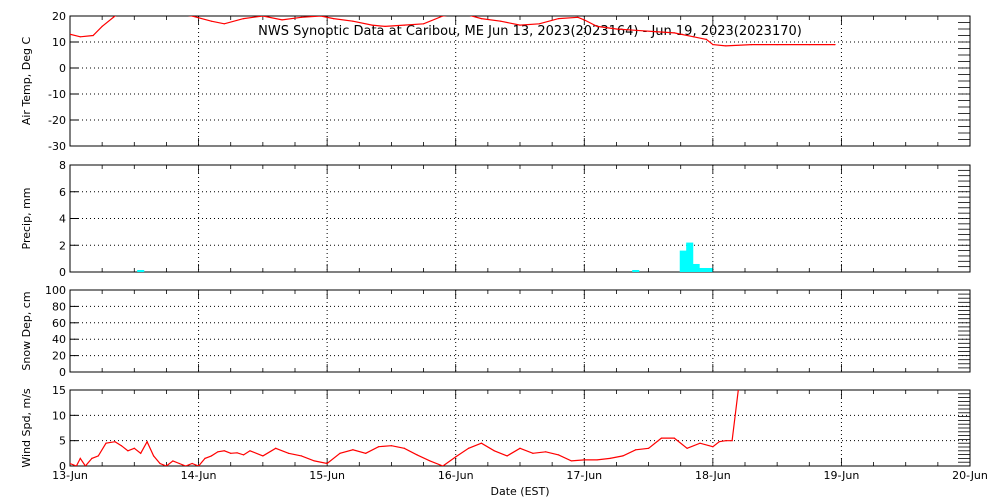 This screenshot has width=1000, height=500. What do you see at coordinates (59, 339) in the screenshot?
I see `y-tick-label: 40` at bounding box center [59, 339].